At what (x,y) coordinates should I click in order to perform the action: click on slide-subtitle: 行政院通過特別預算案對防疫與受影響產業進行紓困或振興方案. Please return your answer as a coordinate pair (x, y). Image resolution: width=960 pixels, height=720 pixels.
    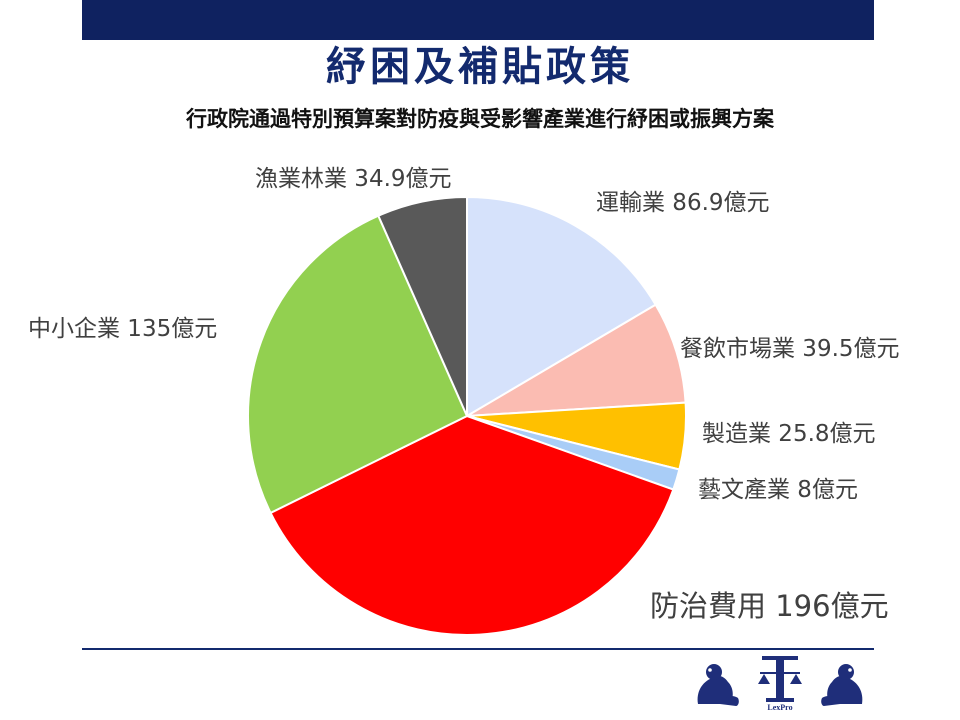
    Looking at the image, I should click on (480, 119).